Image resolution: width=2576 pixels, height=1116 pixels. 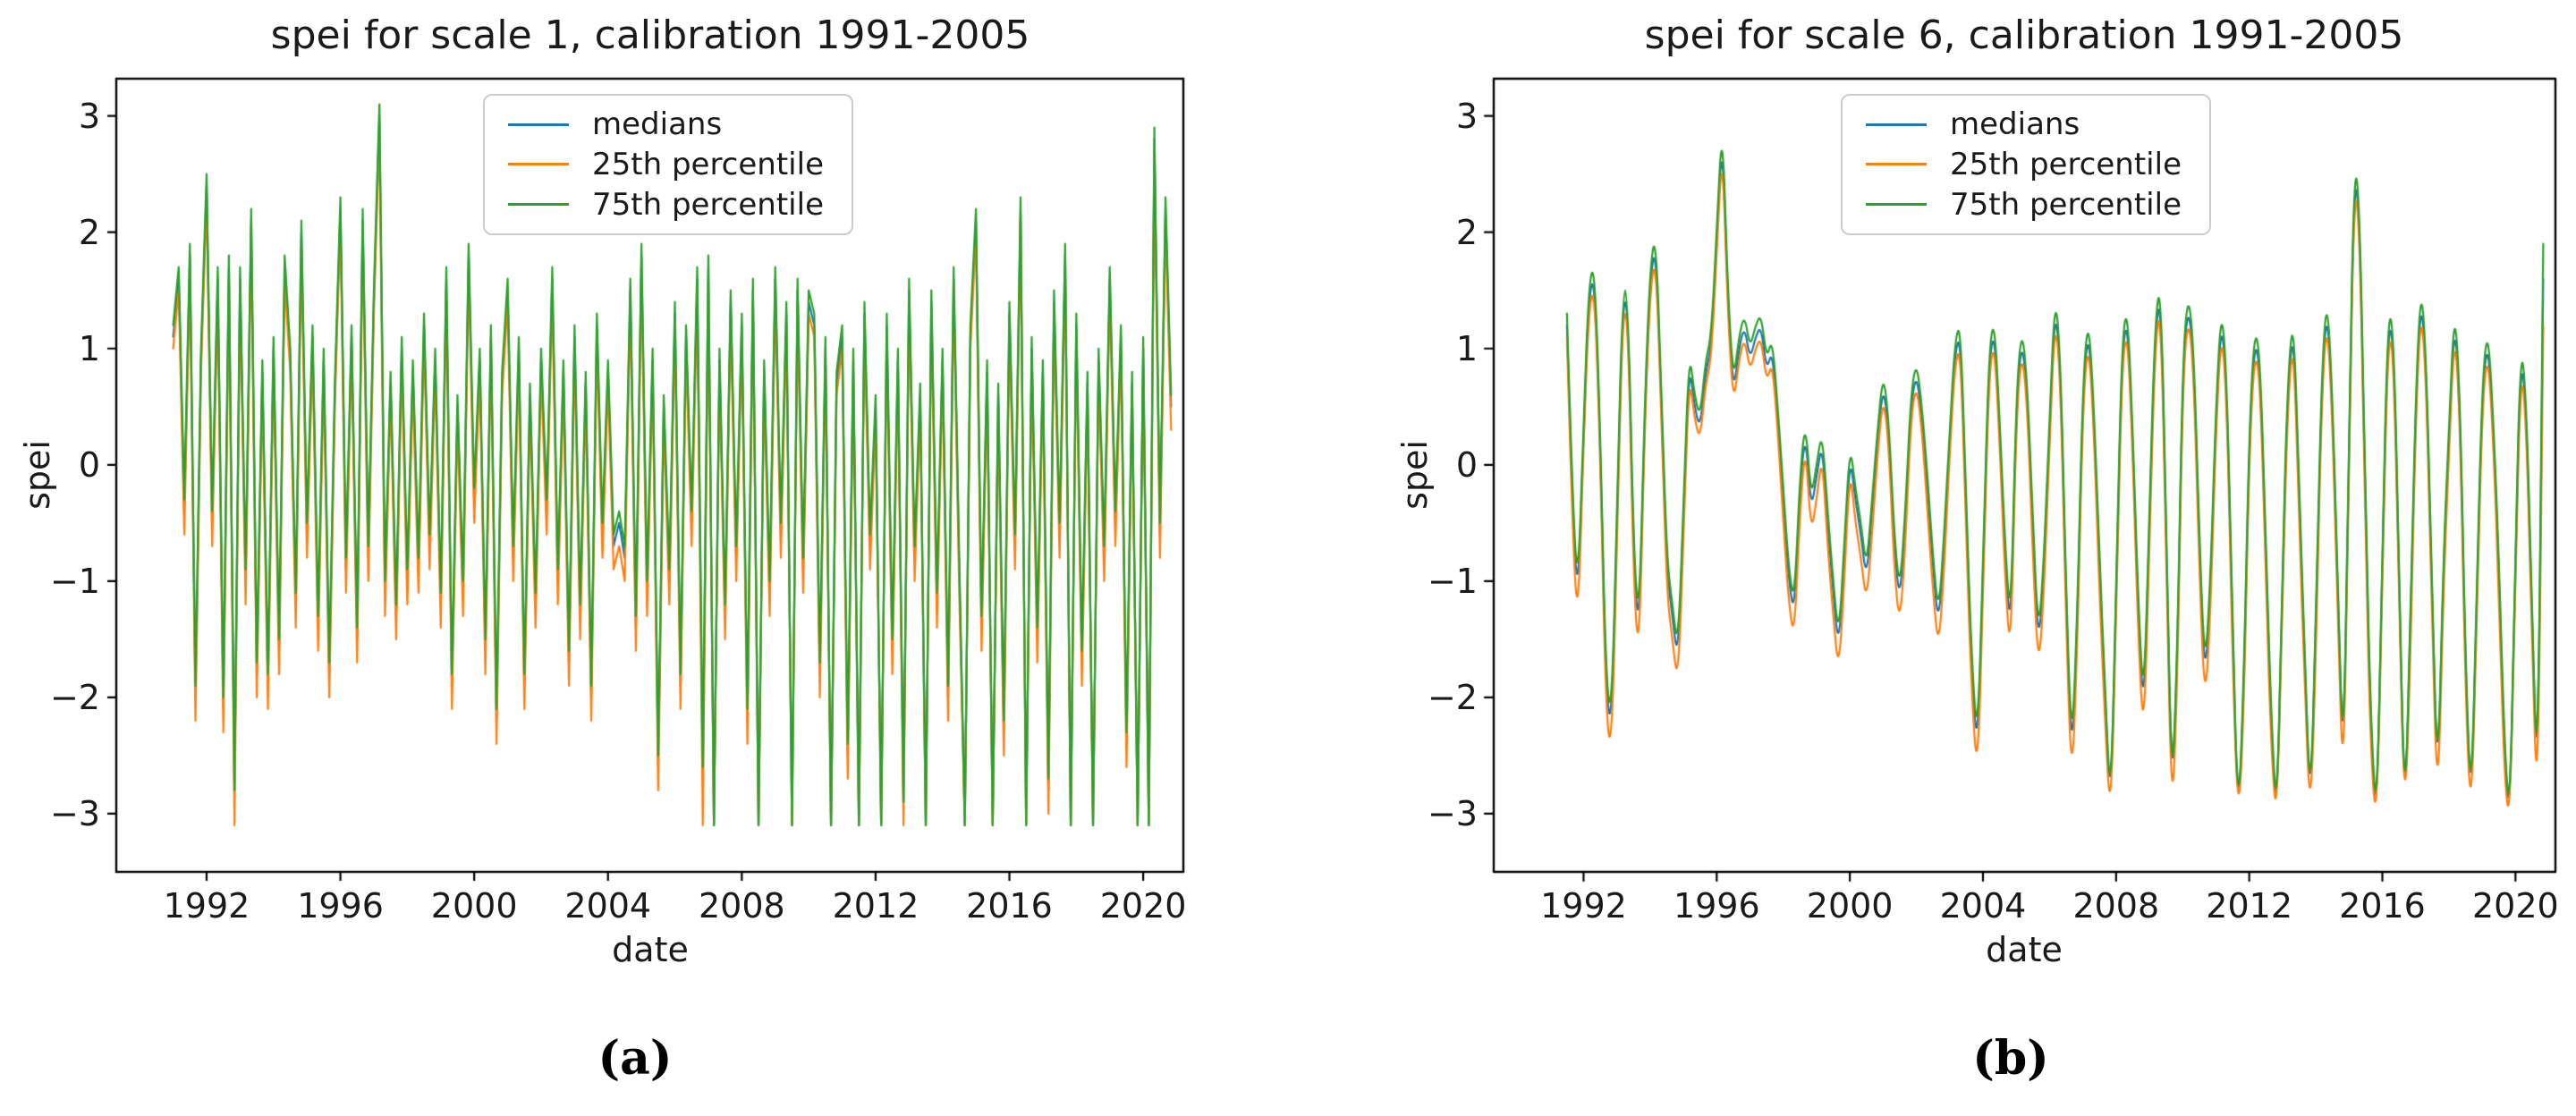 I want to click on chart-b-legend: medians 25th percentile 75th percentile, so click(x=2026, y=164).